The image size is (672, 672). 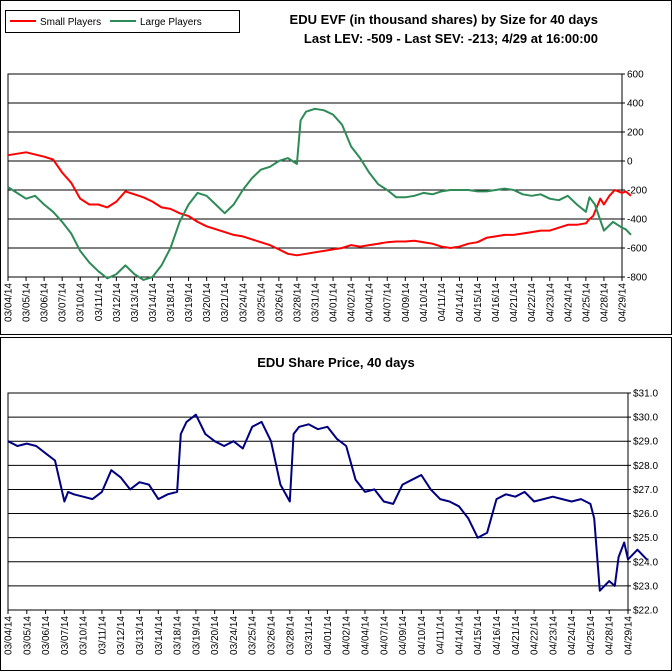 What do you see at coordinates (645, 418) in the screenshot?
I see `y-tick-label: $30.0` at bounding box center [645, 418].